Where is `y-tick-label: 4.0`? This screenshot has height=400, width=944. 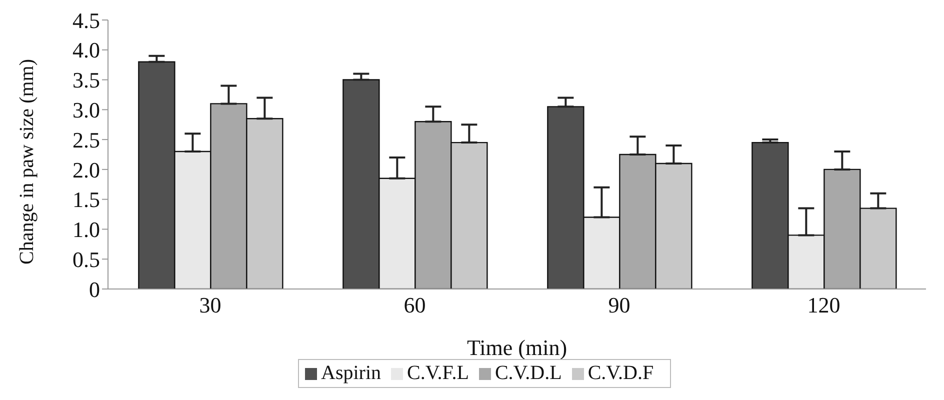
y-tick-label: 4.0 is located at coordinates (86, 50).